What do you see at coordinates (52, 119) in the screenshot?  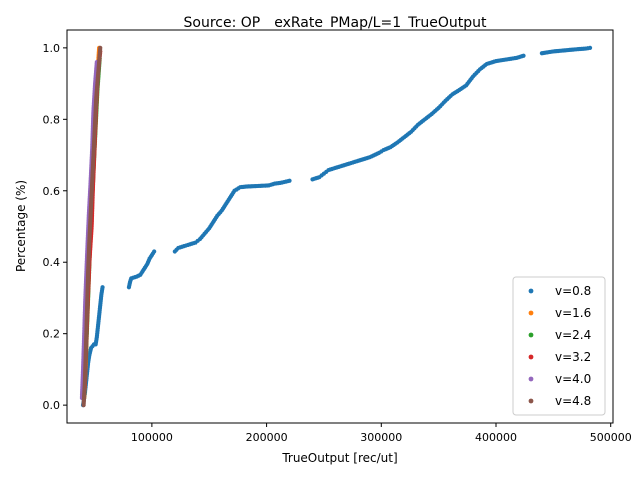 I see `y-tick-label: 0.8` at bounding box center [52, 119].